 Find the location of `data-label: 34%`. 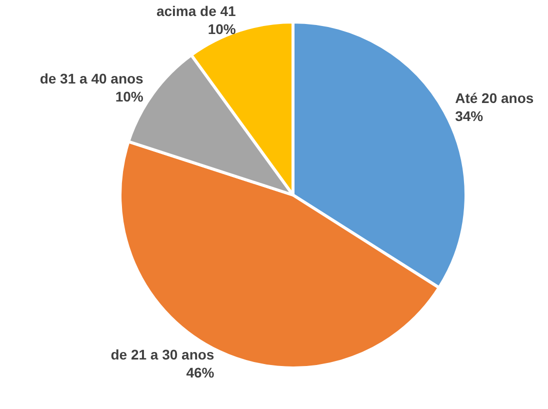

data-label: 34% is located at coordinates (469, 116).